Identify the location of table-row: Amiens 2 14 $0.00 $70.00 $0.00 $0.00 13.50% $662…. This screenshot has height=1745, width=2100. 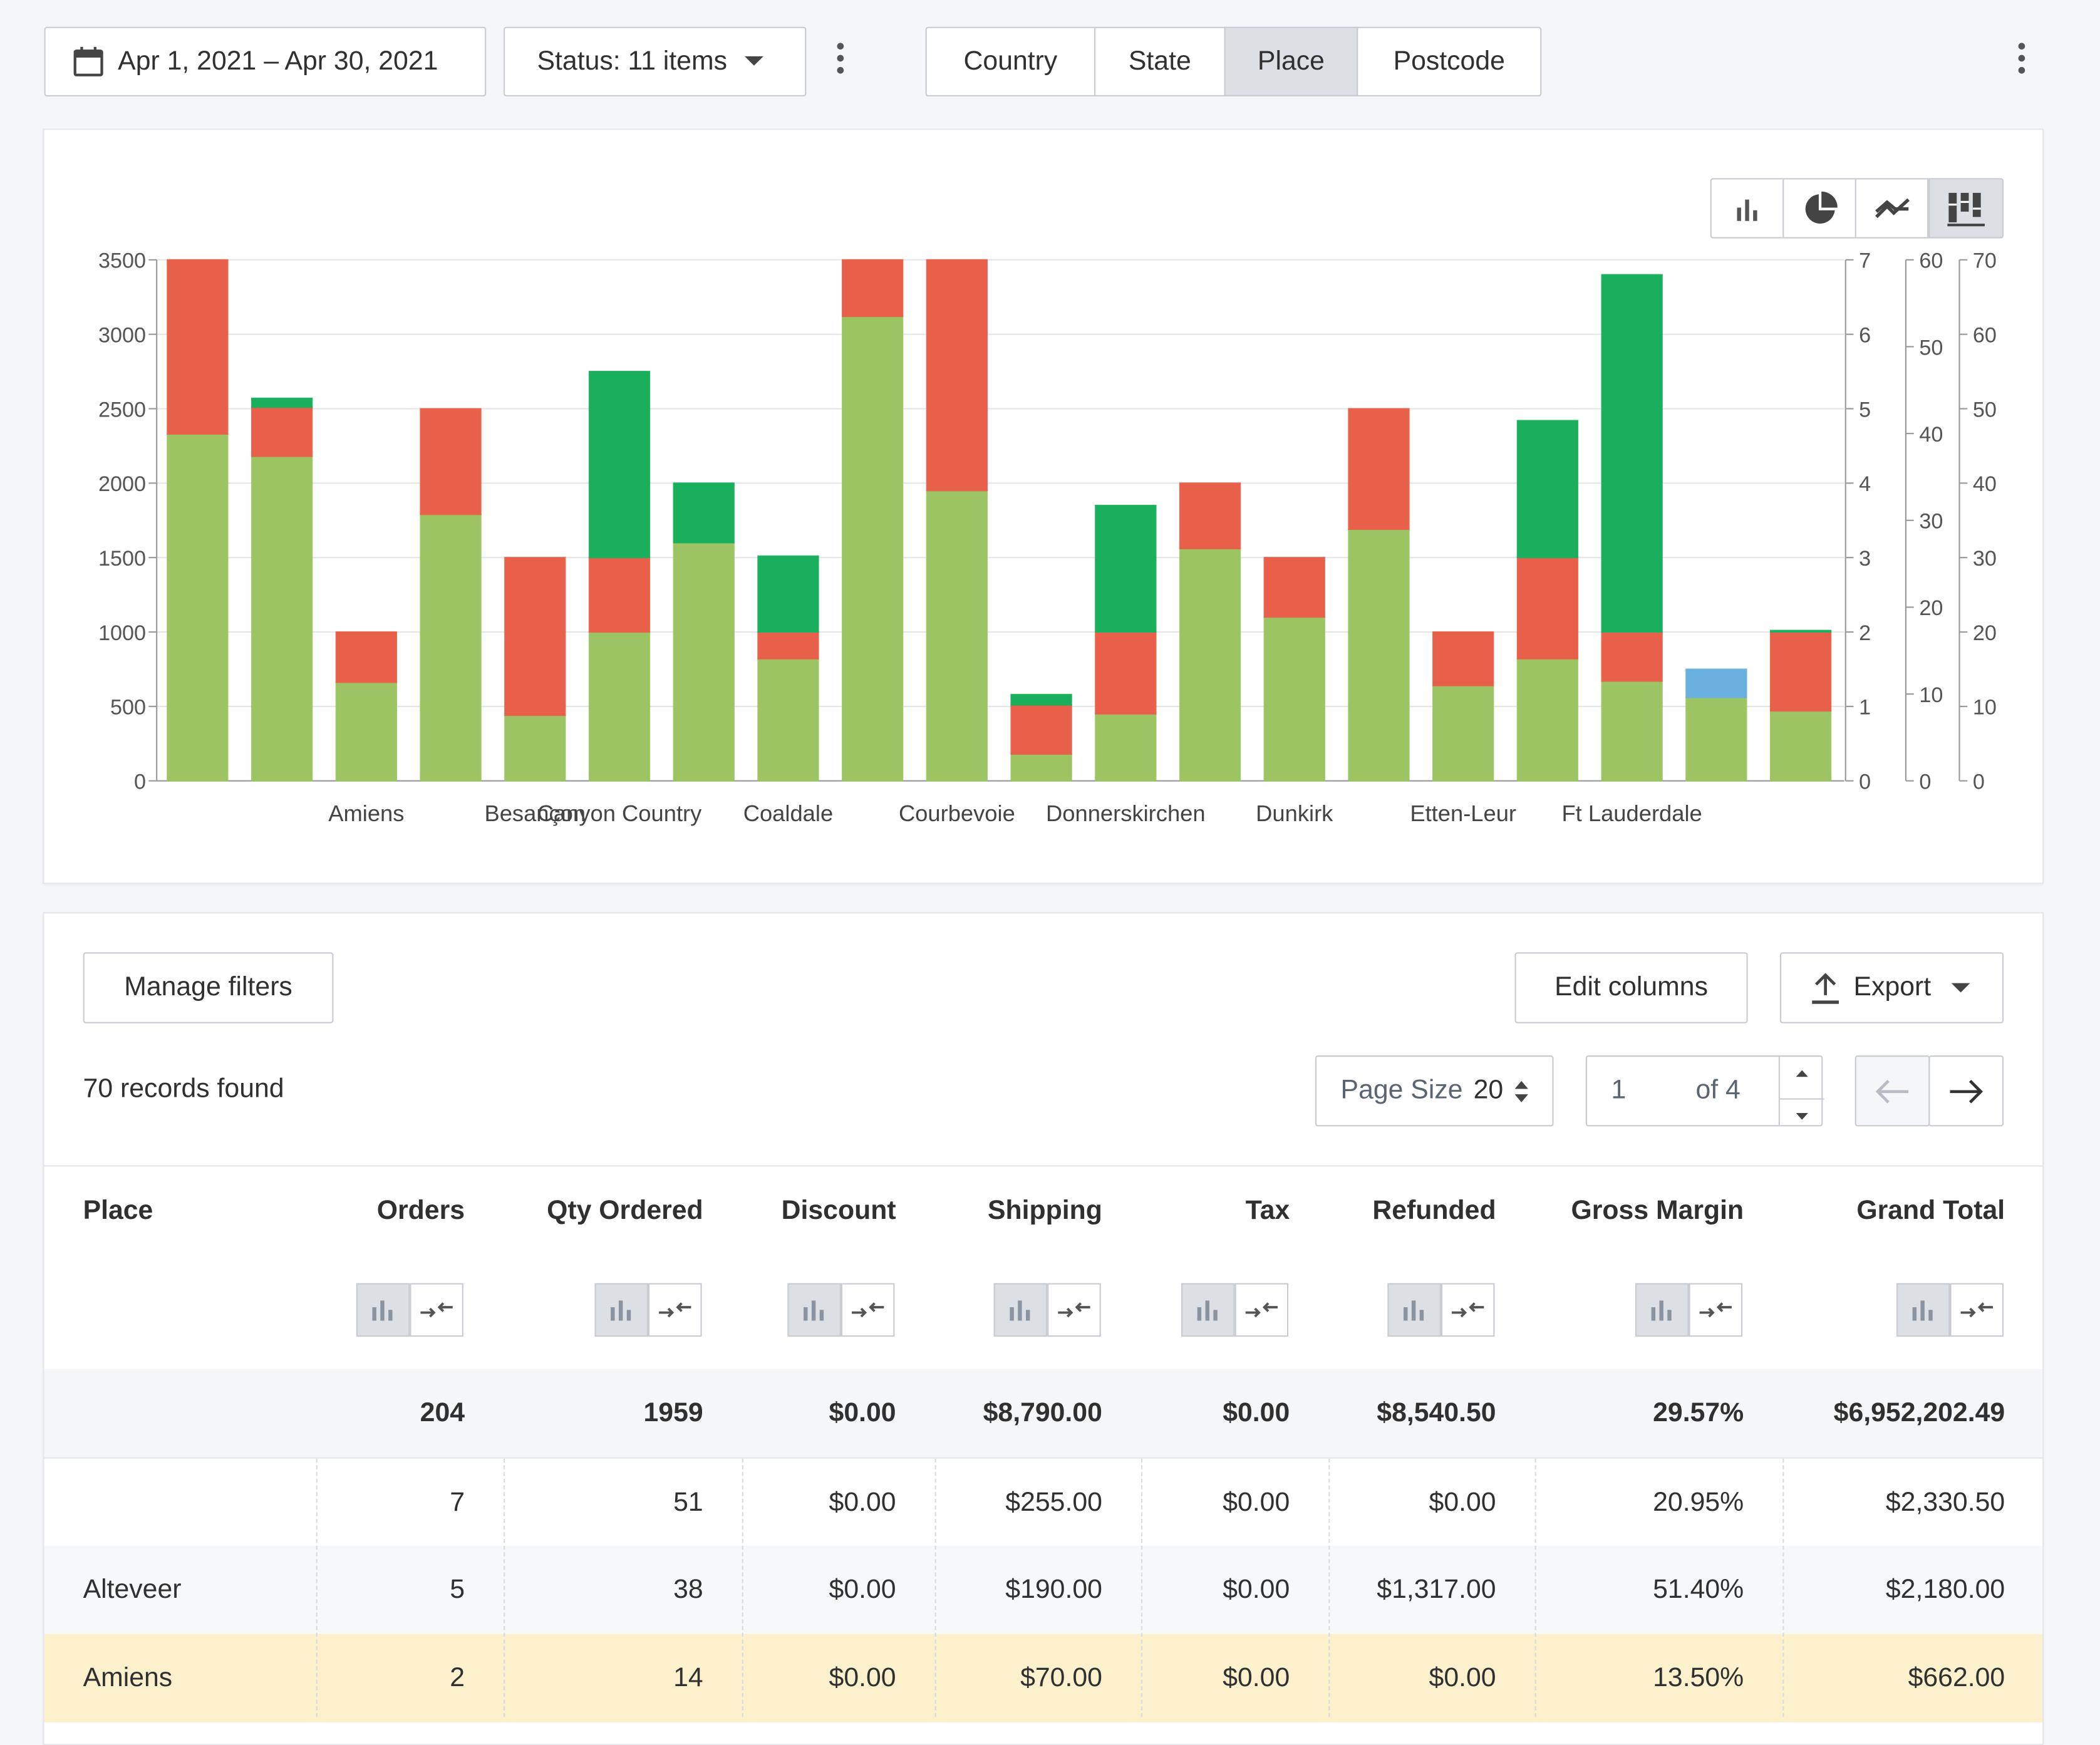
(1043, 1678).